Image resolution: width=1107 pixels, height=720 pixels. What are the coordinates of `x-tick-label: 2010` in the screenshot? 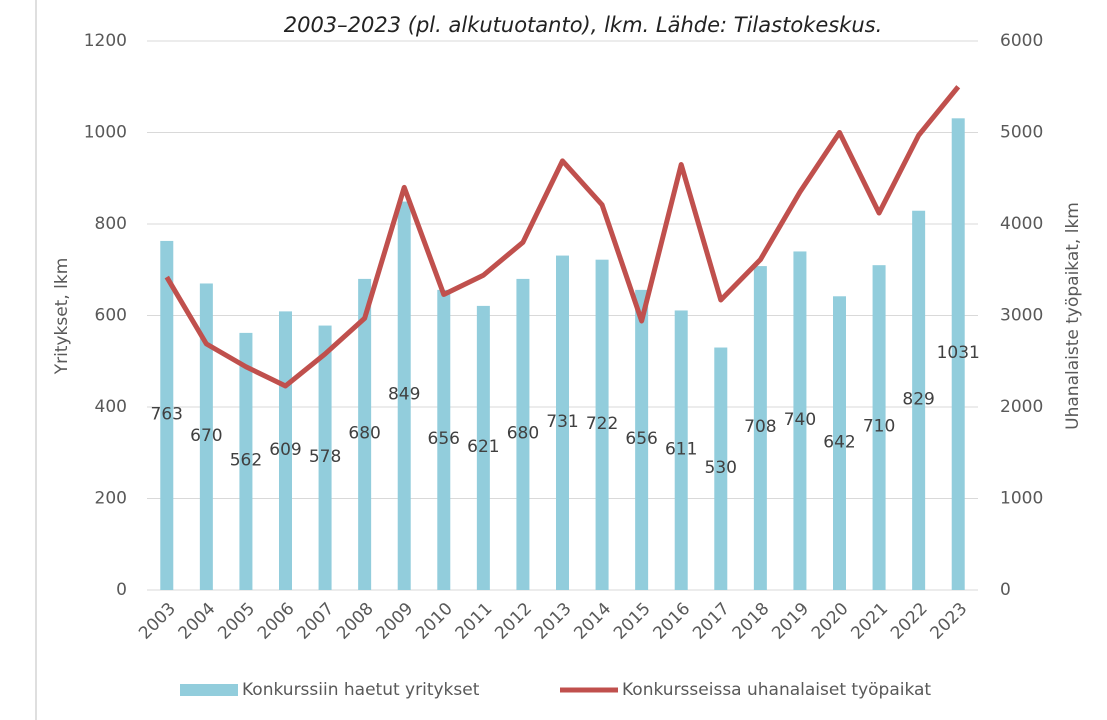 It's located at (434, 621).